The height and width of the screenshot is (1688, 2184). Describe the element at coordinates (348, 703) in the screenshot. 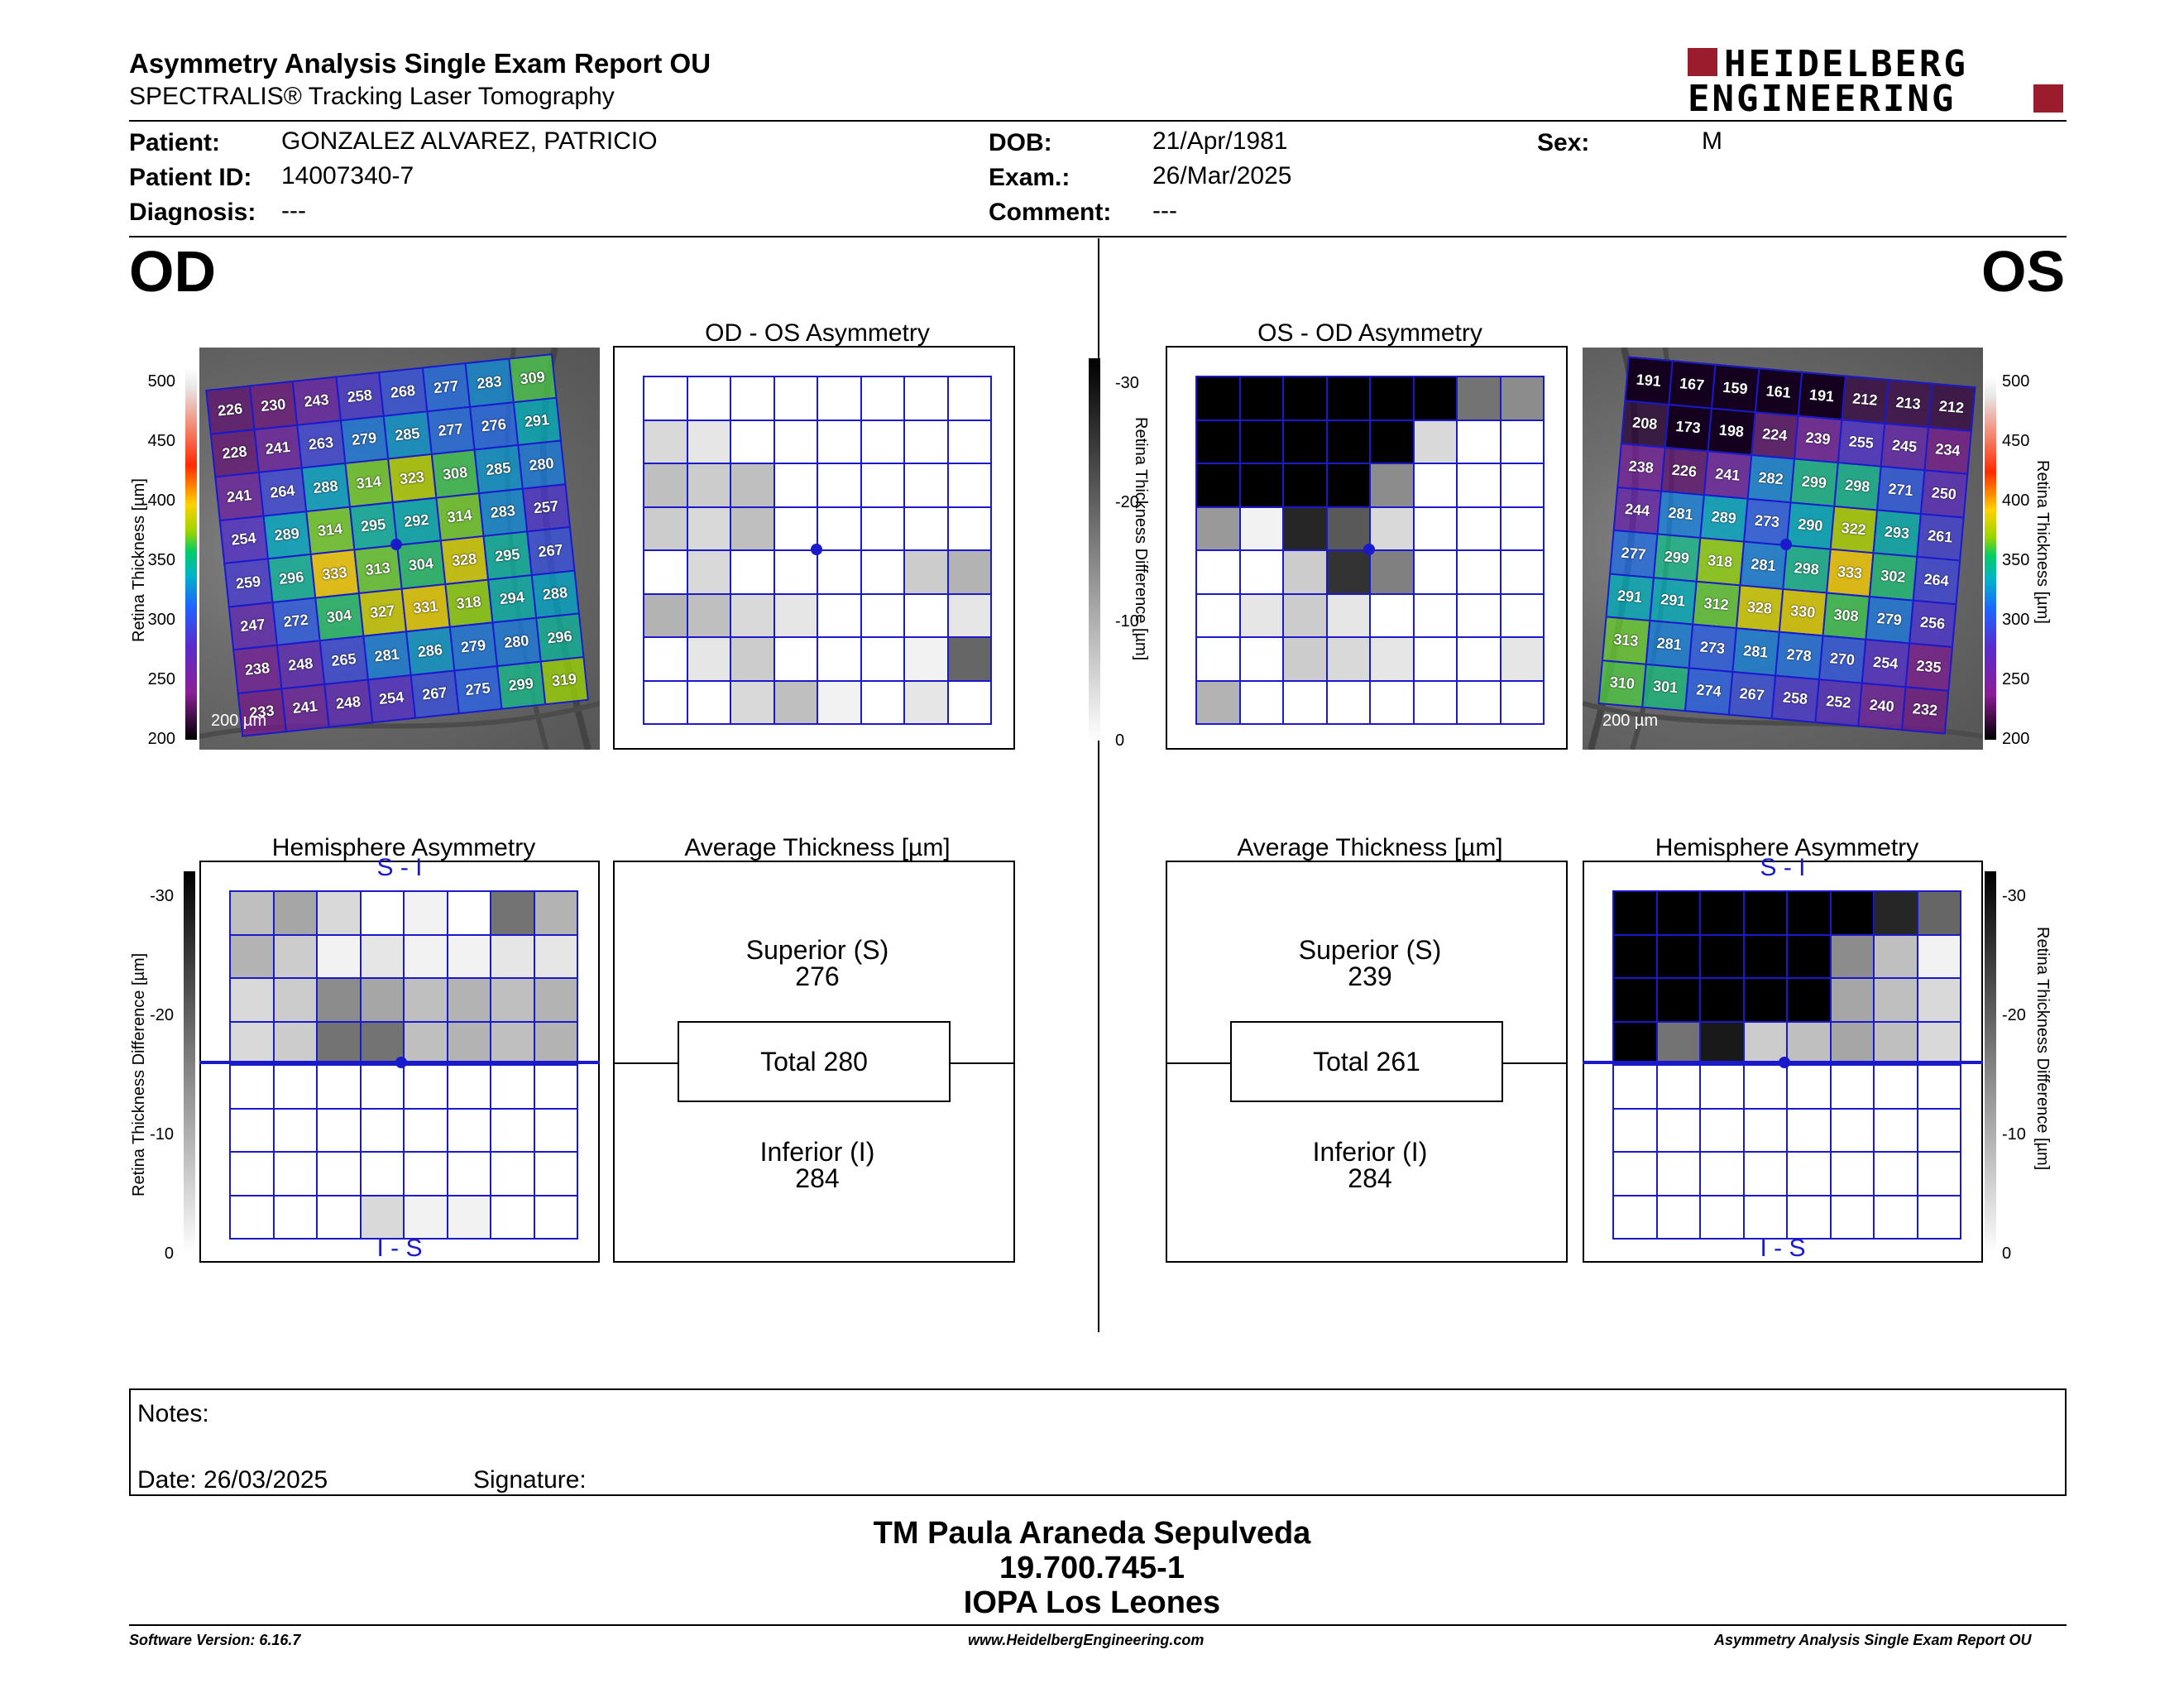

I see `od-thickness-cell: 248` at that location.